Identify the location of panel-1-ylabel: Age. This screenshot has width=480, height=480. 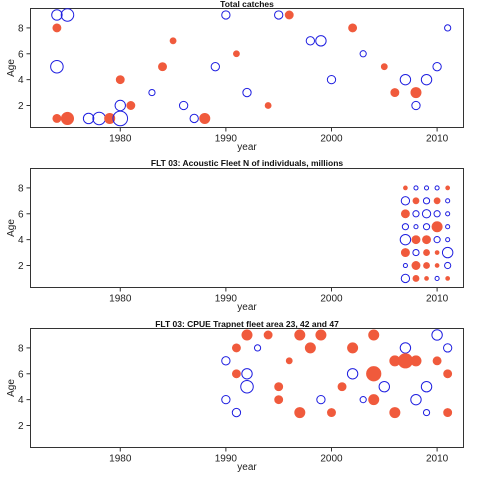
(11, 68).